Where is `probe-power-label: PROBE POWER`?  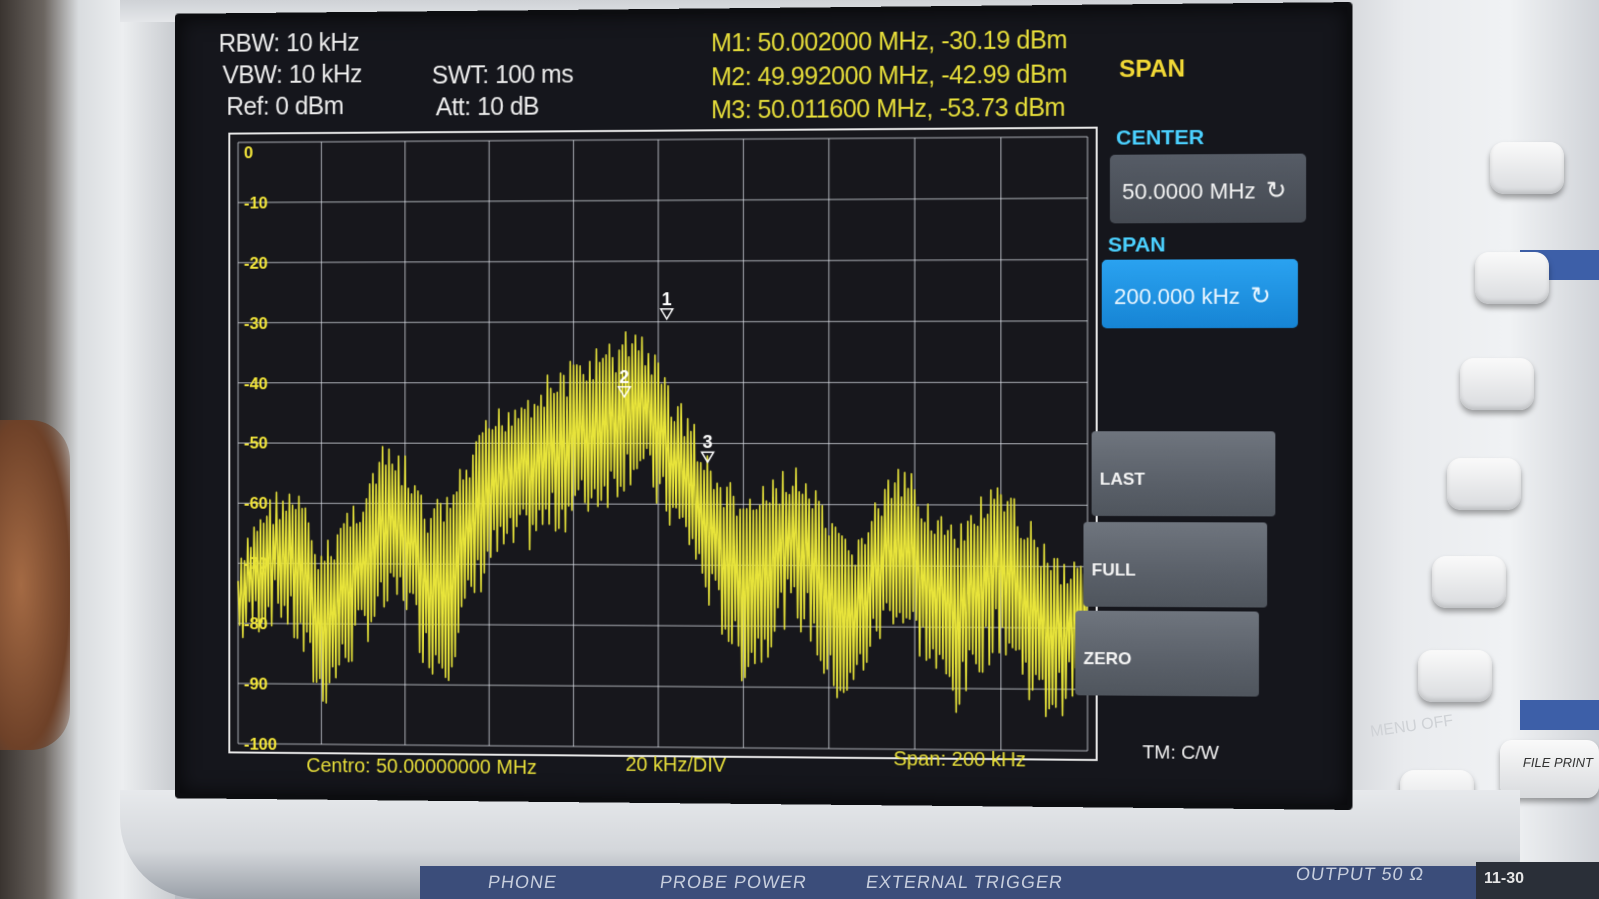
probe-power-label: PROBE POWER is located at coordinates (734, 882).